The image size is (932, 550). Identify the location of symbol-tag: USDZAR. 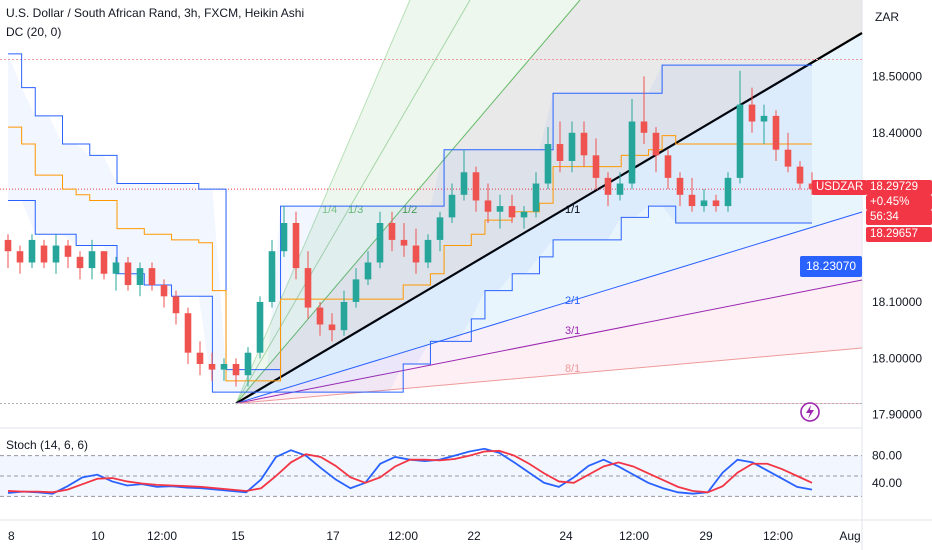
(840, 187).